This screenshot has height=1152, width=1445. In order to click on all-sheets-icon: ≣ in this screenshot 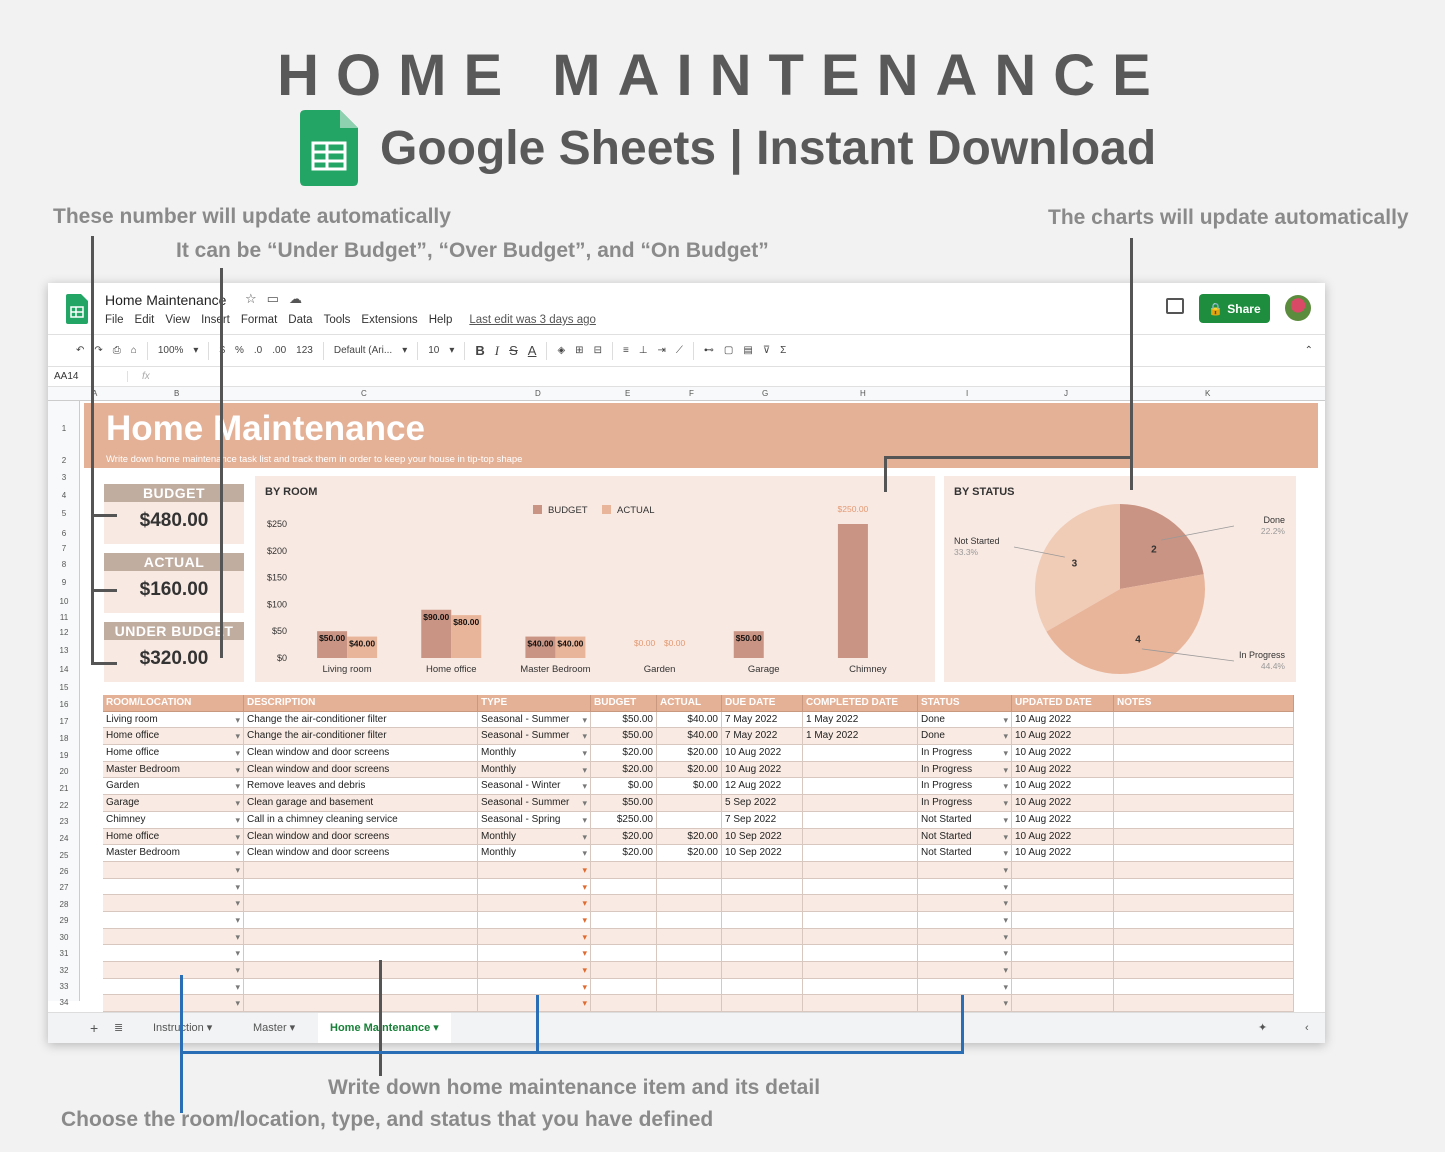, I will do `click(119, 1028)`.